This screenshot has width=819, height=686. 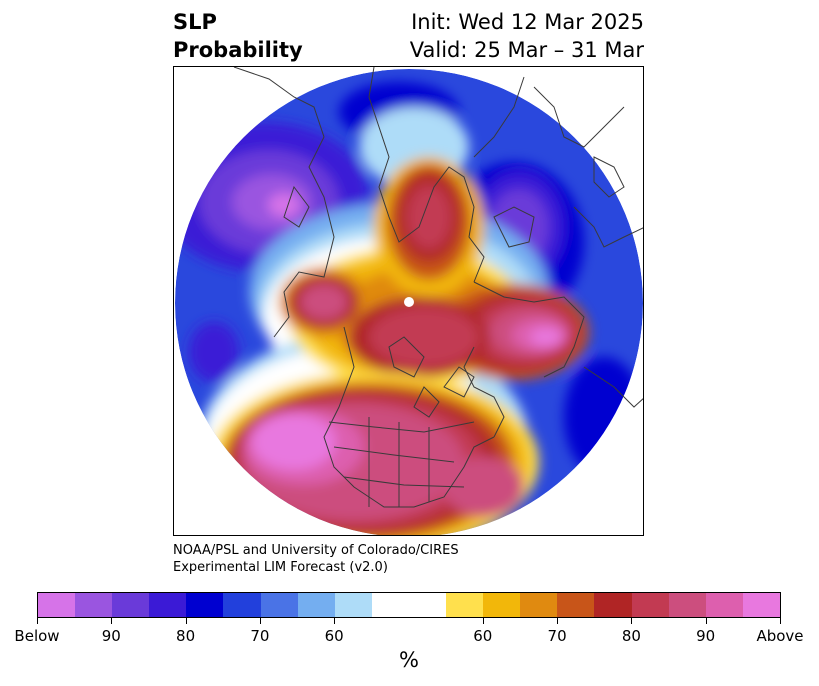 I want to click on colorbar-tick-label: Above, so click(x=780, y=636).